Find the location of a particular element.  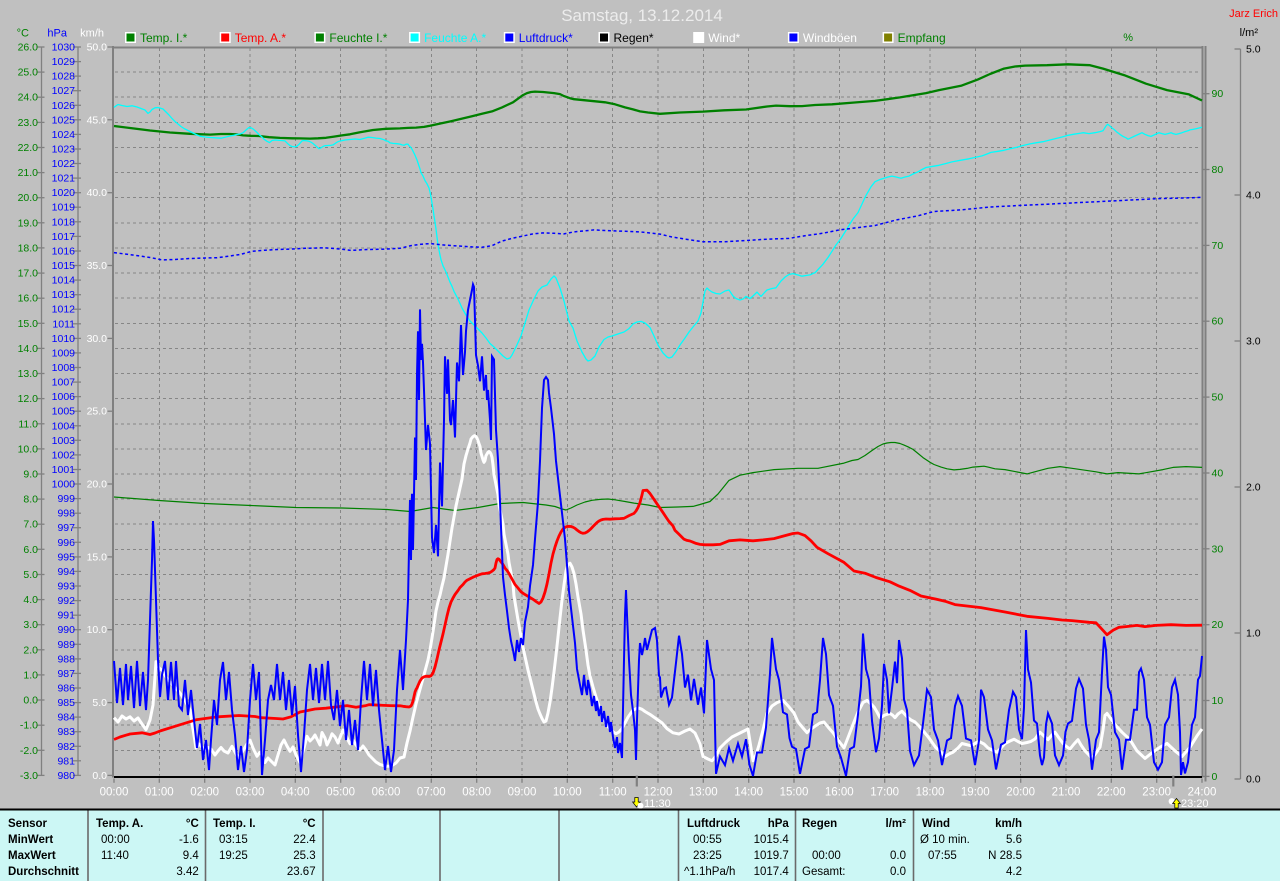

svg-text: ^1.1hPa/h is located at coordinates (709, 872).